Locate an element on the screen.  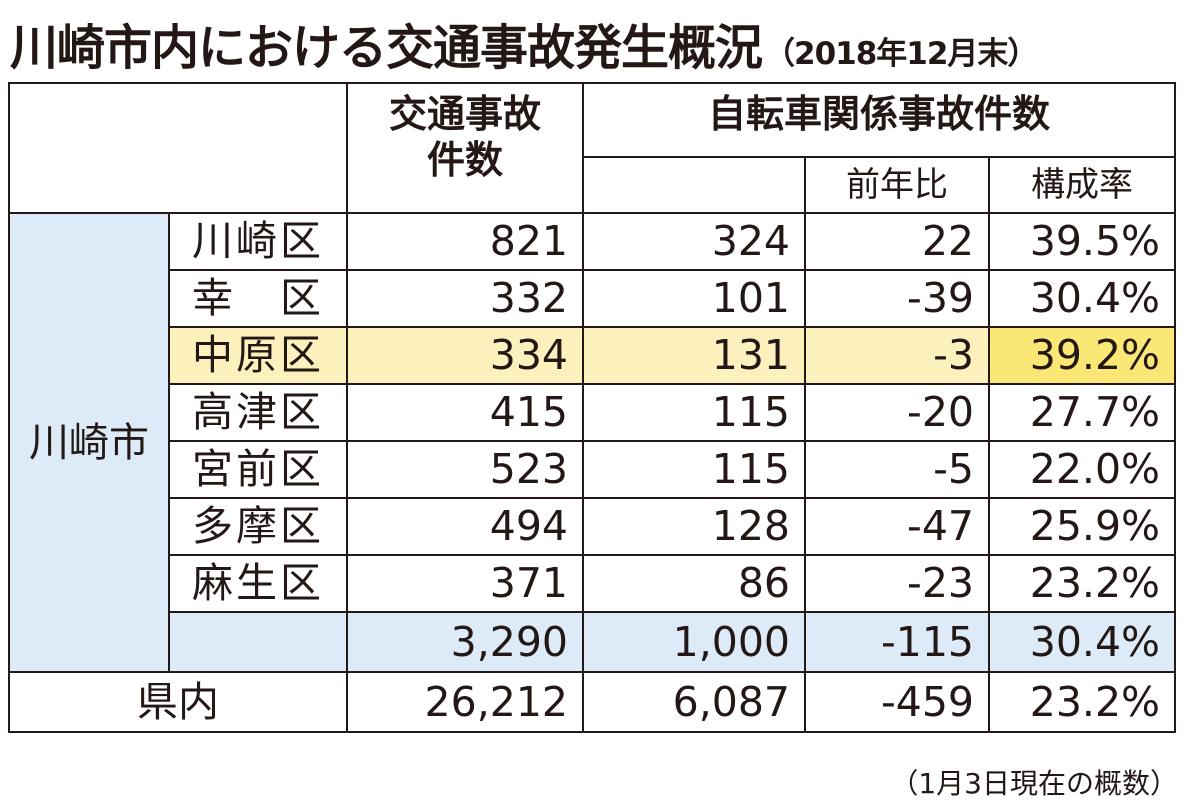
page-title: 川崎市内における交通事故発生概況 （2018年12月末） is located at coordinates (524, 42).